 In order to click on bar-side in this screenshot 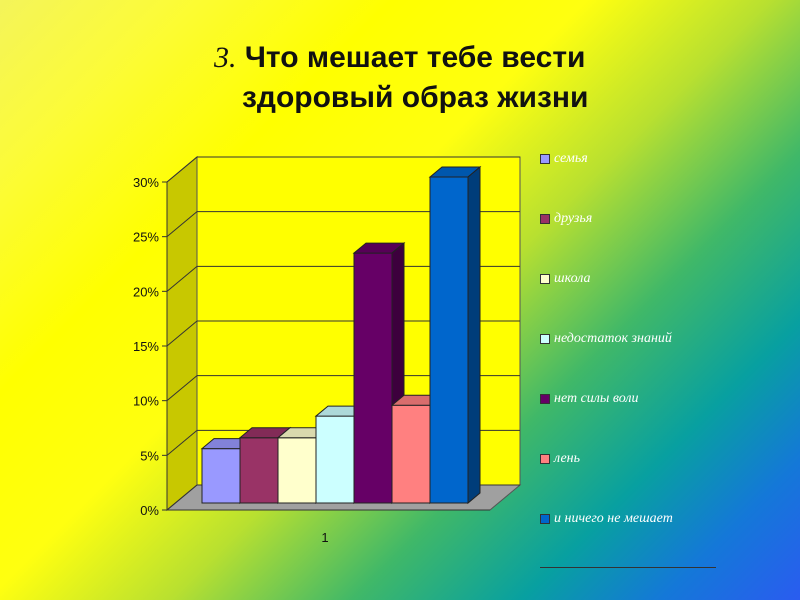, I will do `click(474, 335)`.